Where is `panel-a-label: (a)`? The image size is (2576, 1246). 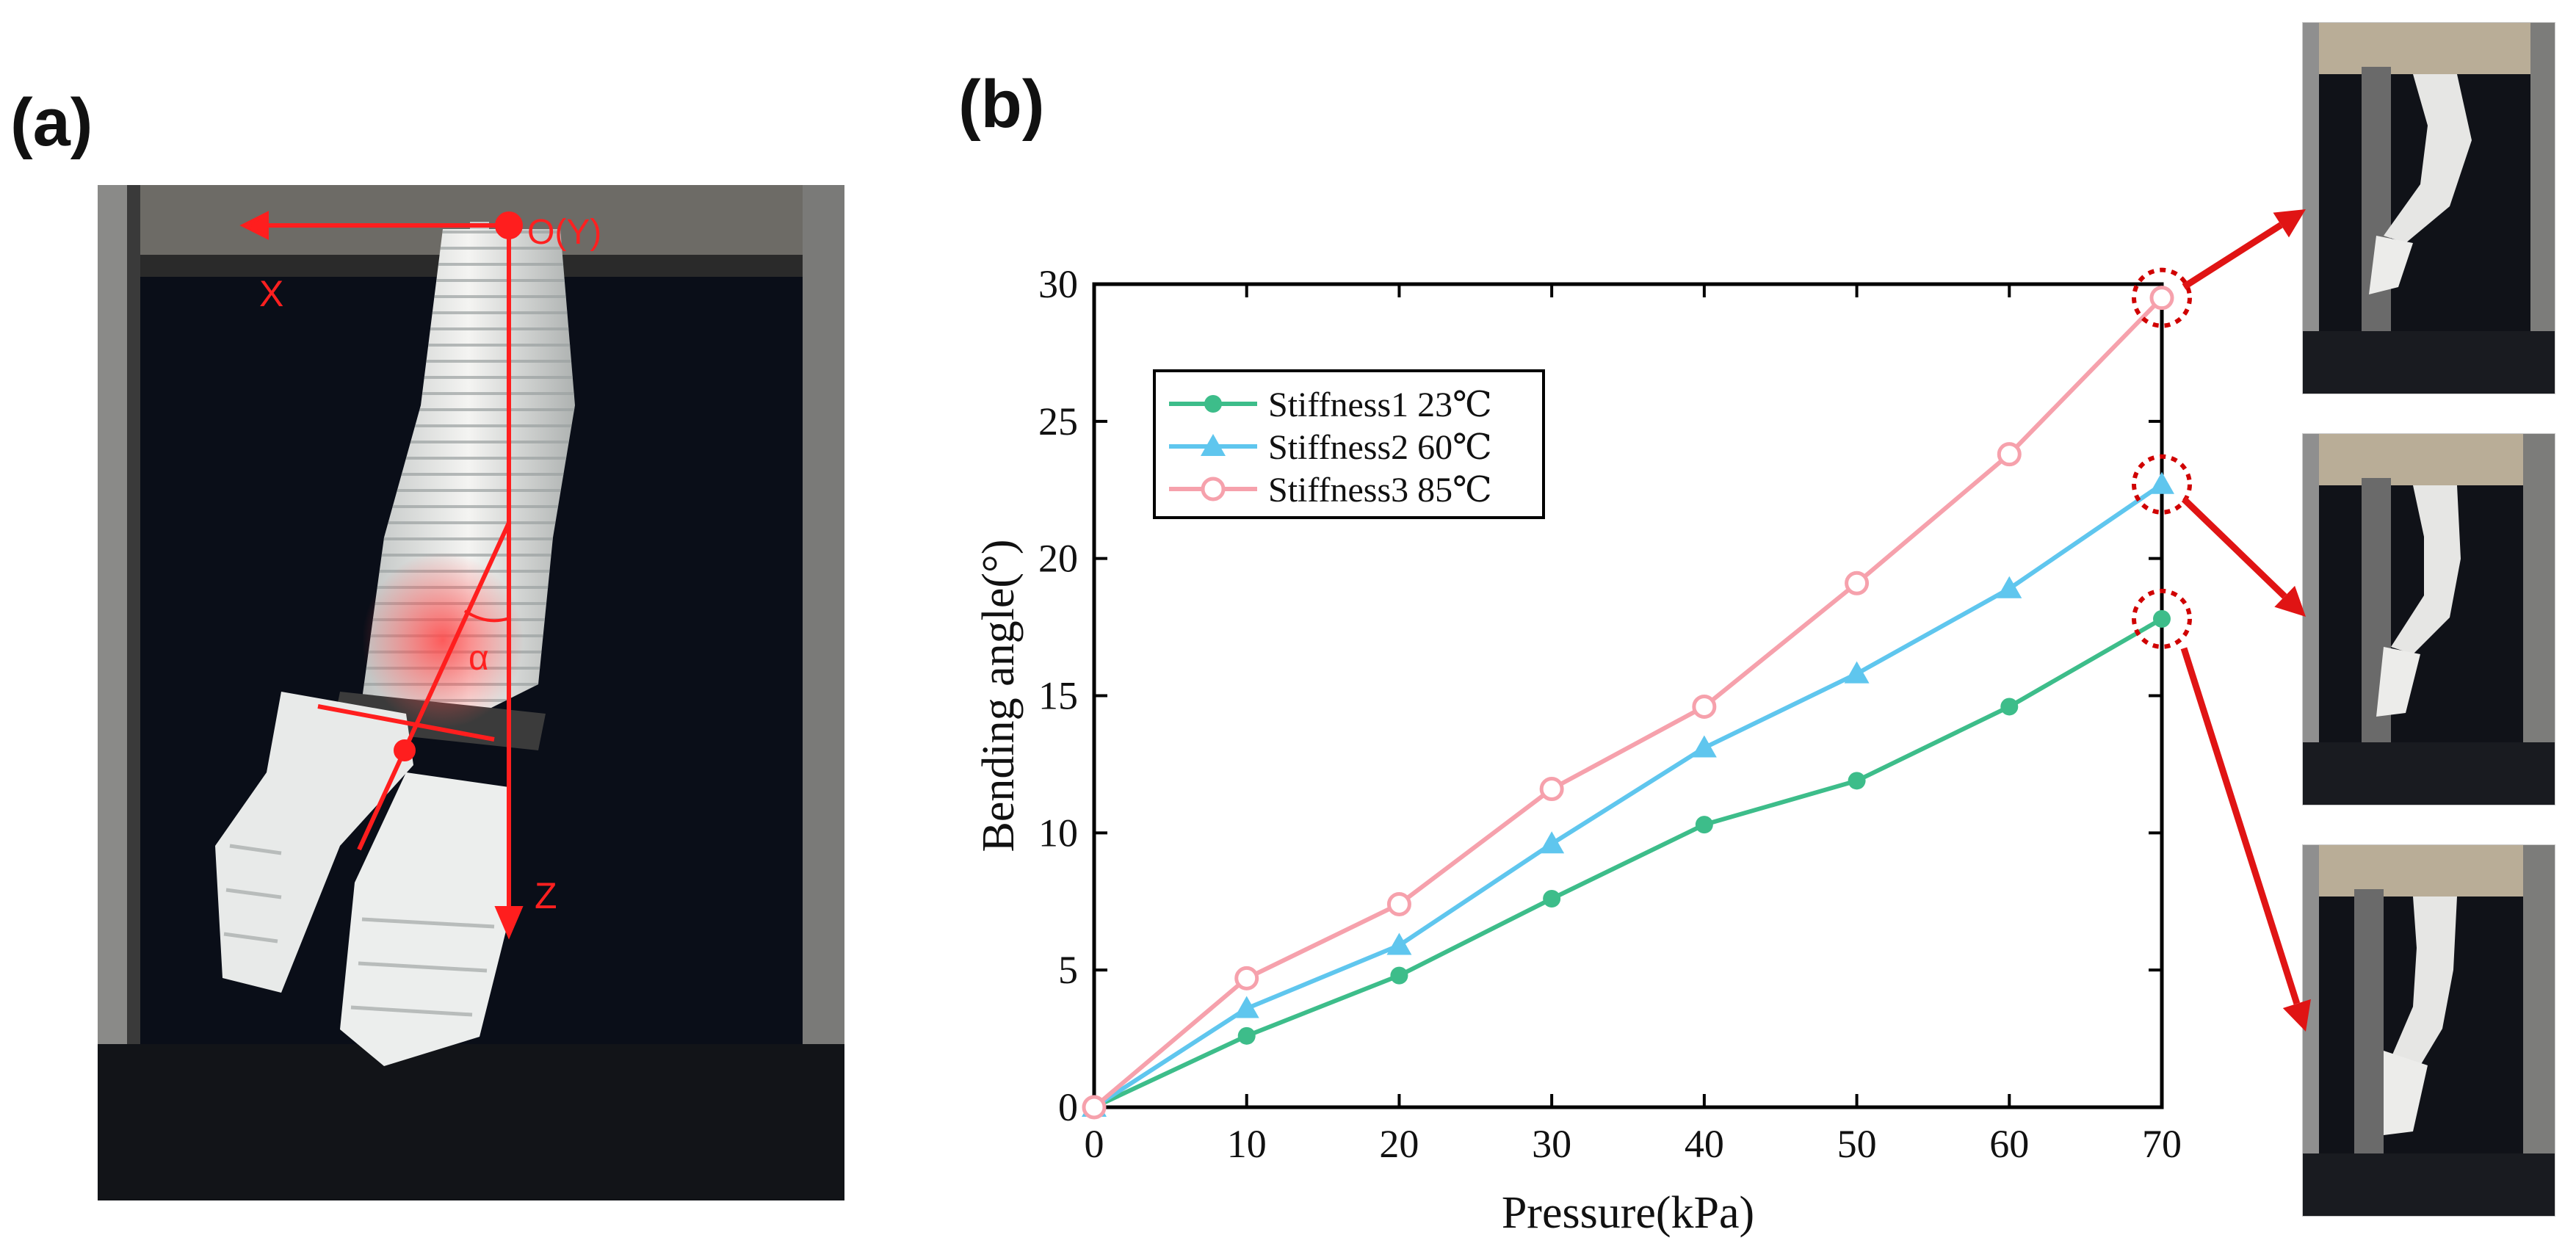 panel-a-label: (a) is located at coordinates (51, 122).